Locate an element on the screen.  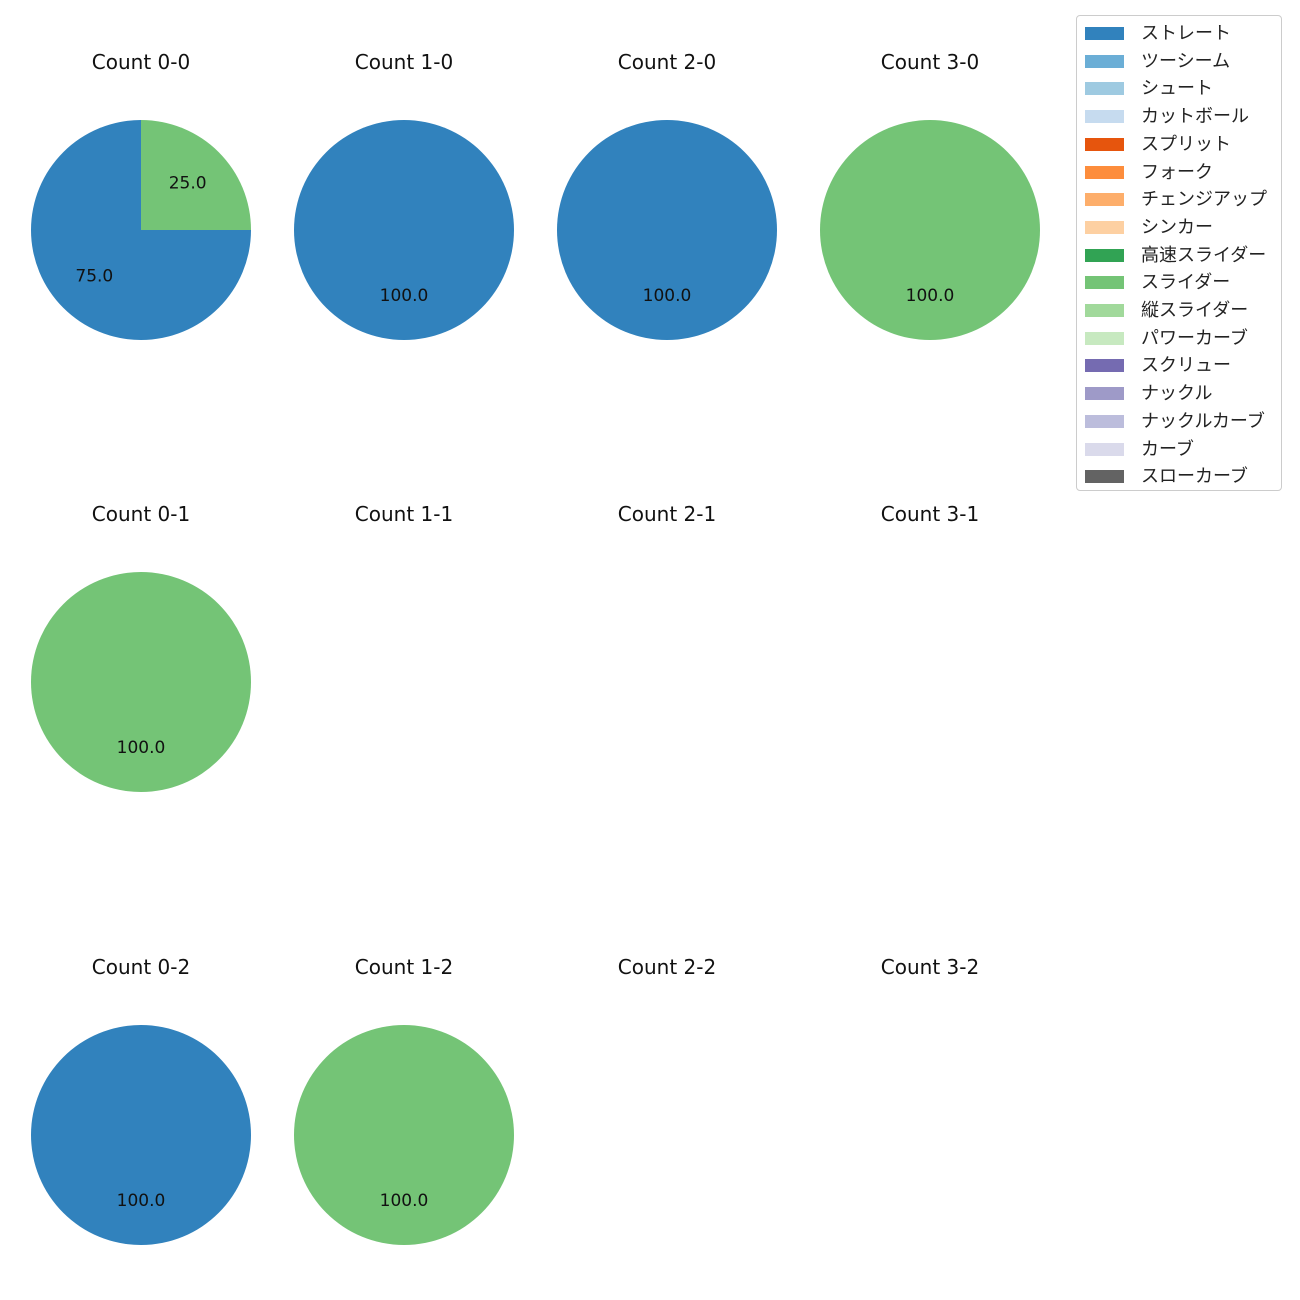
pie-chart: Count 2-1 is located at coordinates (667, 514).